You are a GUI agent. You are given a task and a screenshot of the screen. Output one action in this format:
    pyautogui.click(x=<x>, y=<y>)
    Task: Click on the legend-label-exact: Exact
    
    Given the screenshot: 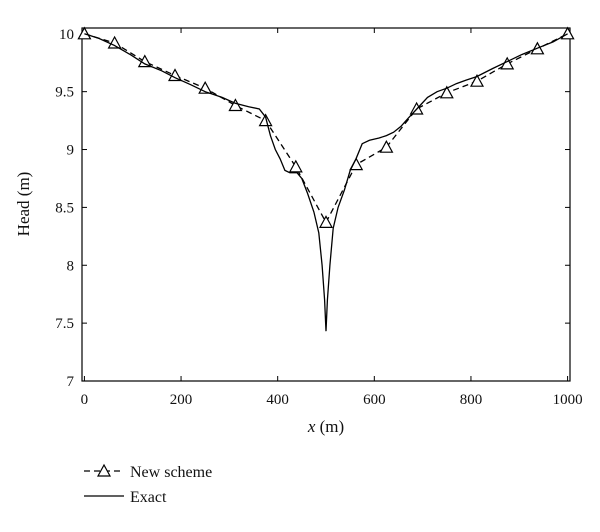 What is the action you would take?
    pyautogui.click(x=148, y=497)
    